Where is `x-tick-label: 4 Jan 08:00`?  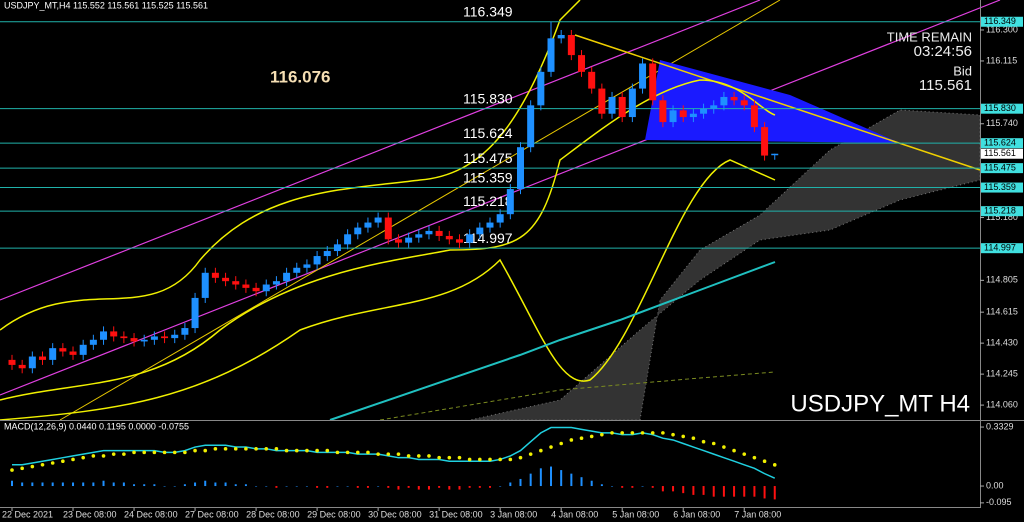
x-tick-label: 4 Jan 08:00 is located at coordinates (574, 514).